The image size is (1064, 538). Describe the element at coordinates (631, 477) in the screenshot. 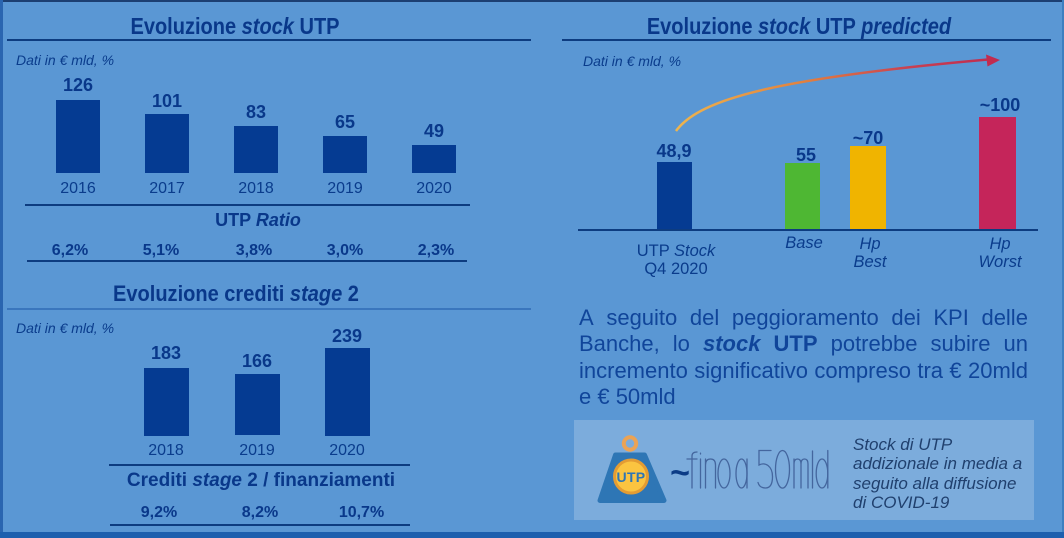

I see `svg-text: UTP` at that location.